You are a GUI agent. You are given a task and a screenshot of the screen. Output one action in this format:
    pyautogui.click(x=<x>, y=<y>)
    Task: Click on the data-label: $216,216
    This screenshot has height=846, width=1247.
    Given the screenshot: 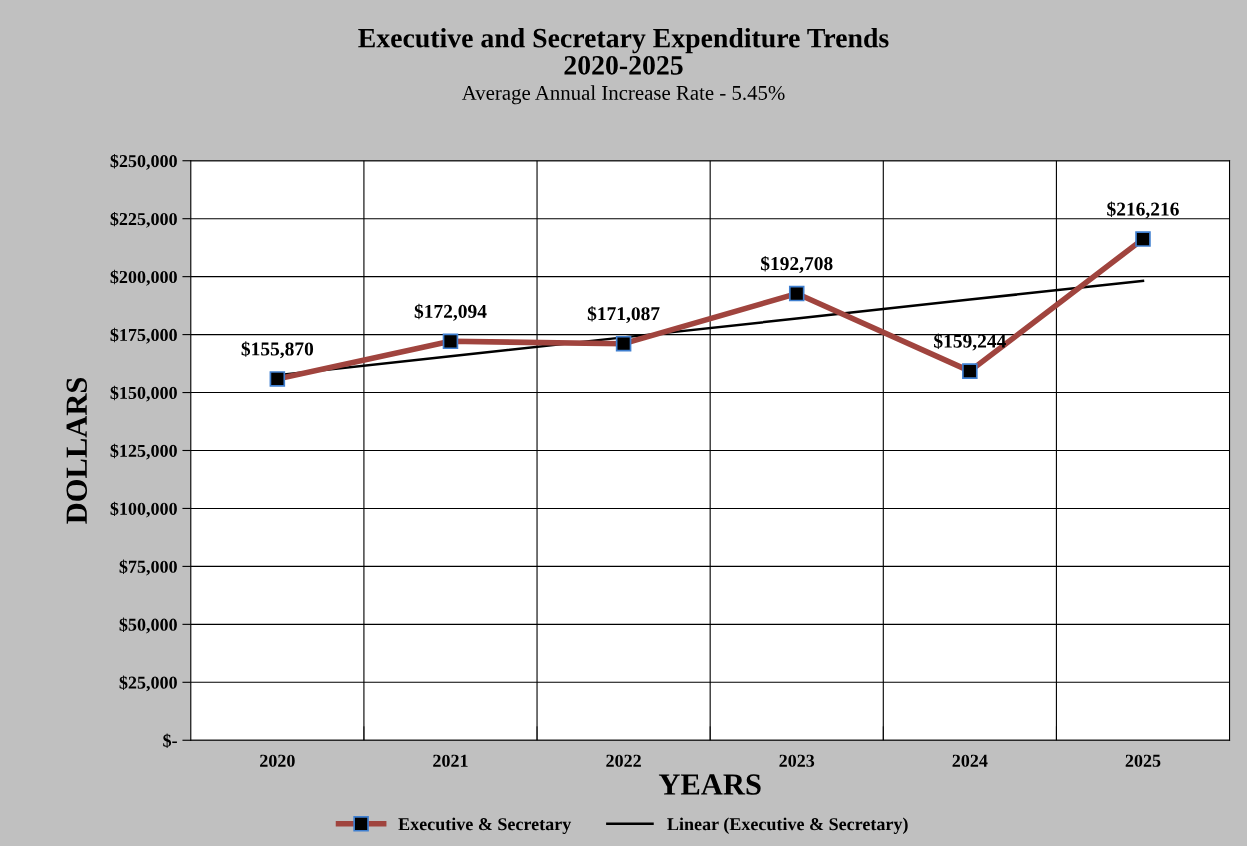 What is the action you would take?
    pyautogui.click(x=1143, y=210)
    